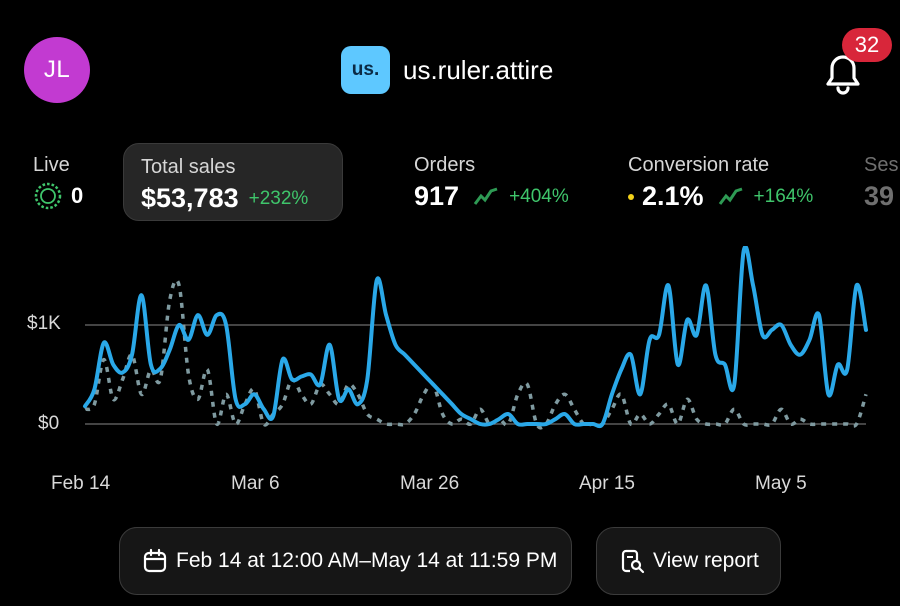 This screenshot has height=606, width=900. Describe the element at coordinates (278, 198) in the screenshot. I see `metric-sales-change: +232%` at that location.